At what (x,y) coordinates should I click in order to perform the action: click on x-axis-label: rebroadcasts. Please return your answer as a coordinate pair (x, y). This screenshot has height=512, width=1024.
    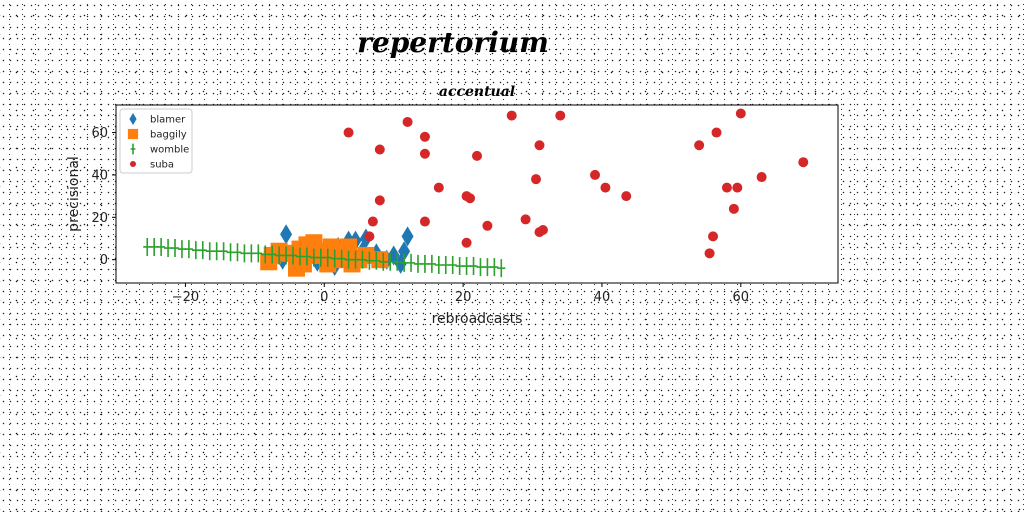
    Looking at the image, I should click on (477, 319).